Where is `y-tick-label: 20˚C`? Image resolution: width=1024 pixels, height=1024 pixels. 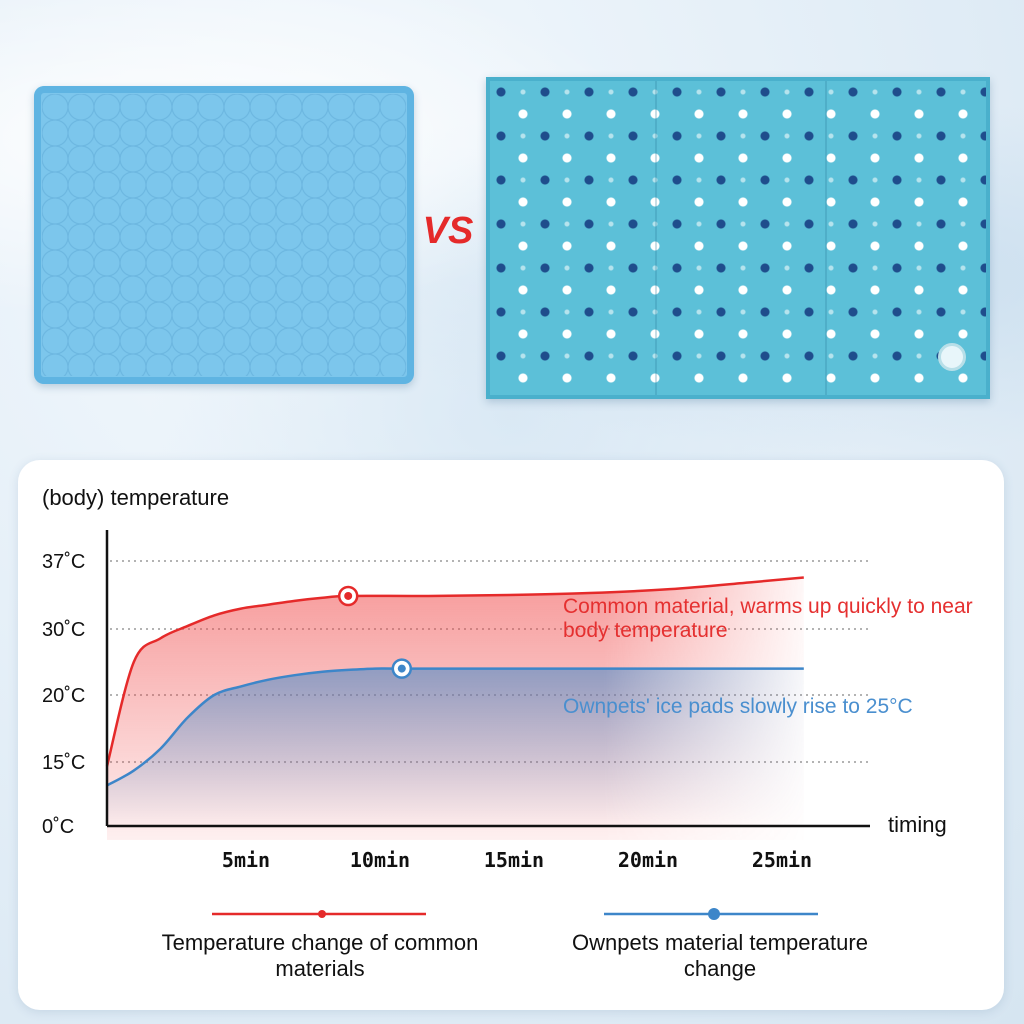
y-tick-label: 20˚C is located at coordinates (63, 696).